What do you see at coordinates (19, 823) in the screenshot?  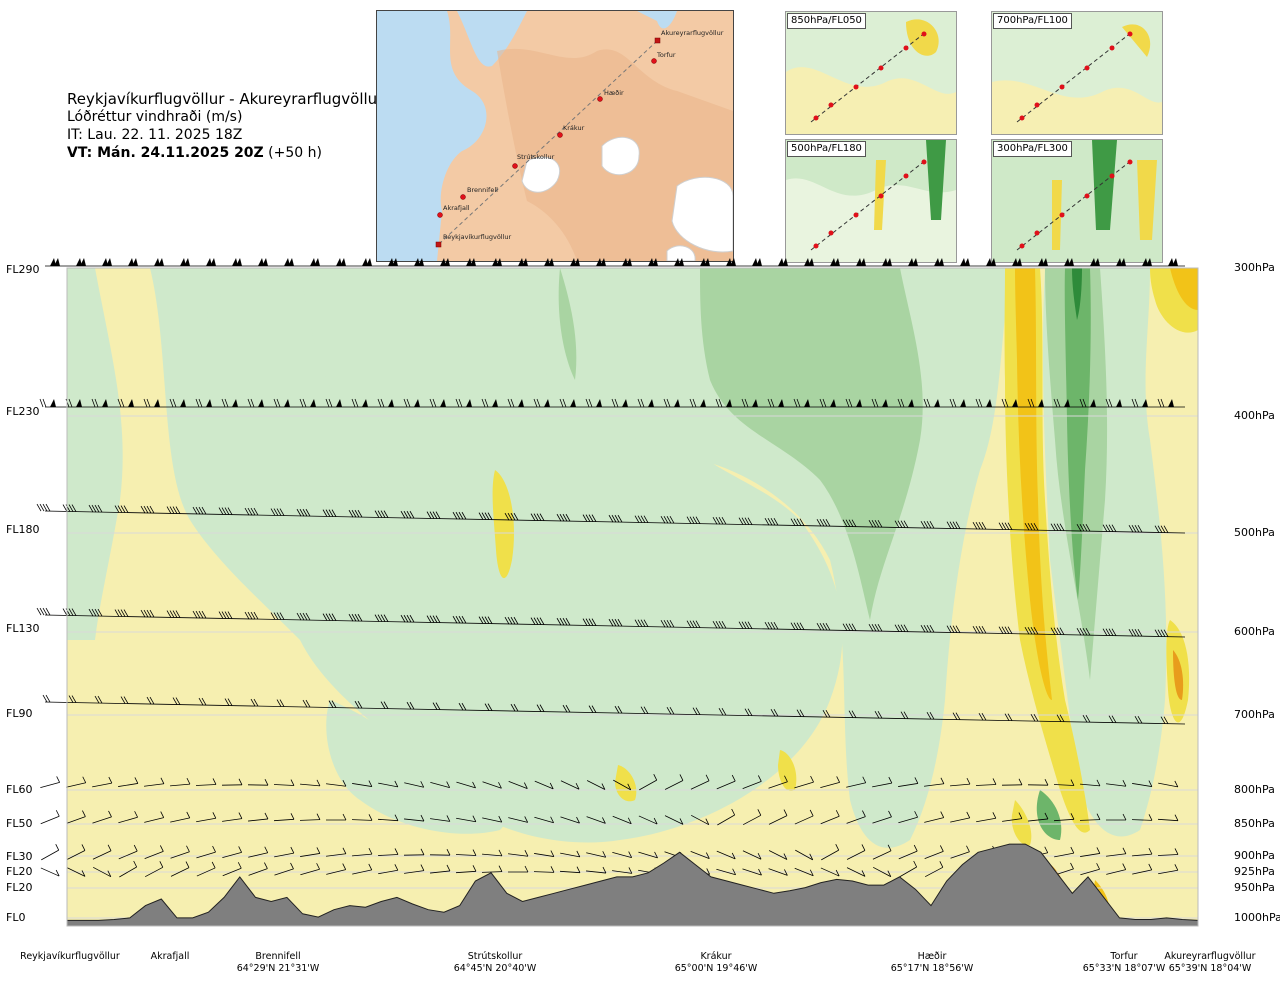 I see `flight-level-label: FL50` at bounding box center [19, 823].